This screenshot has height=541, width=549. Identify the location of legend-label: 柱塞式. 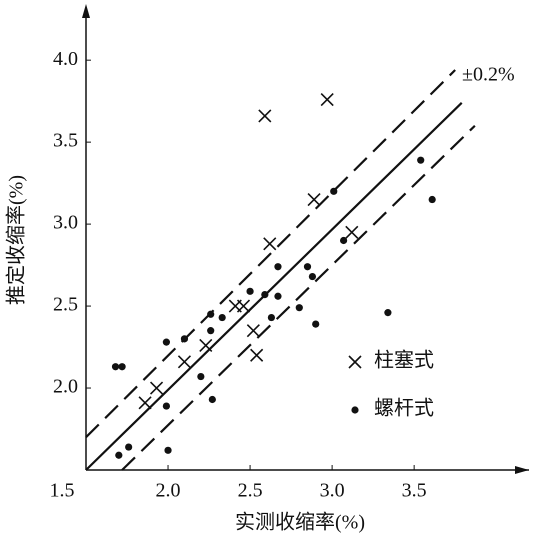
(404, 360).